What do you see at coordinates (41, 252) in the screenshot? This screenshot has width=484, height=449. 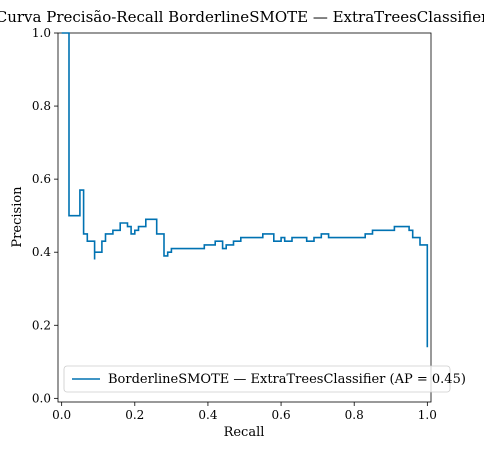 I see `y-tick-label: 0.4` at bounding box center [41, 252].